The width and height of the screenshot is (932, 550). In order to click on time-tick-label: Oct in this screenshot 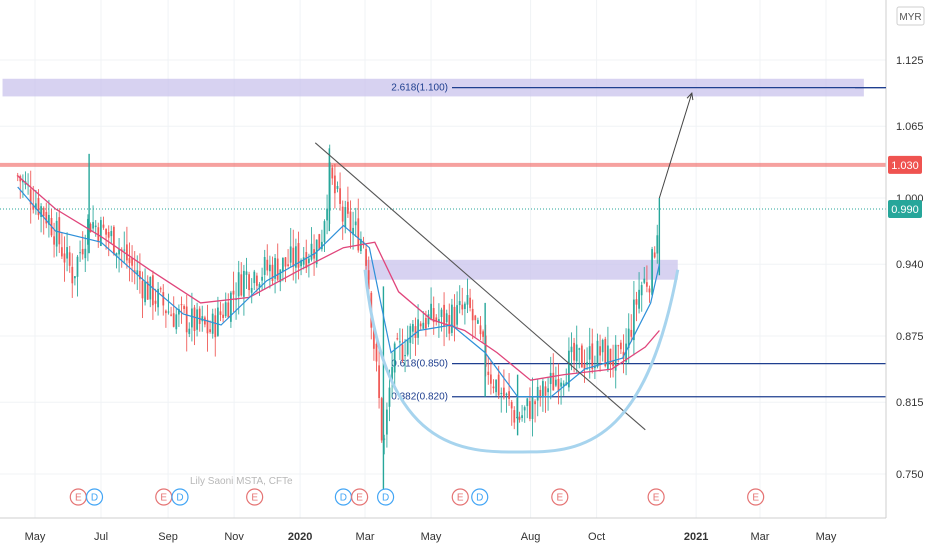, I will do `click(596, 537)`.